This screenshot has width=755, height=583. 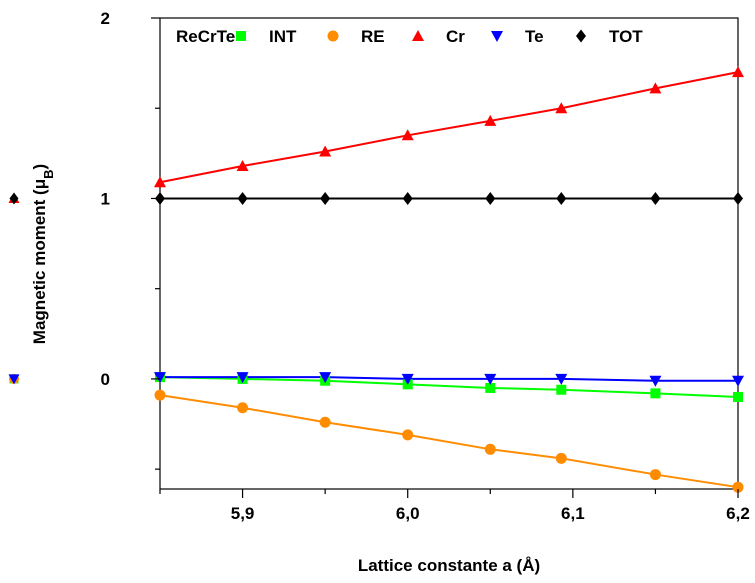 I want to click on y-axis: 0 1 2, so click(x=130, y=239).